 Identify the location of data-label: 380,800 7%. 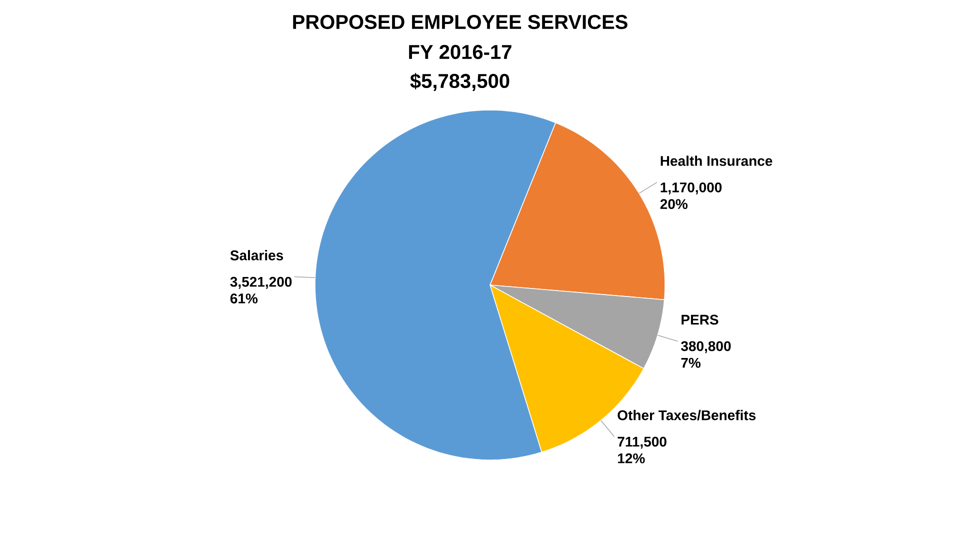
(706, 354).